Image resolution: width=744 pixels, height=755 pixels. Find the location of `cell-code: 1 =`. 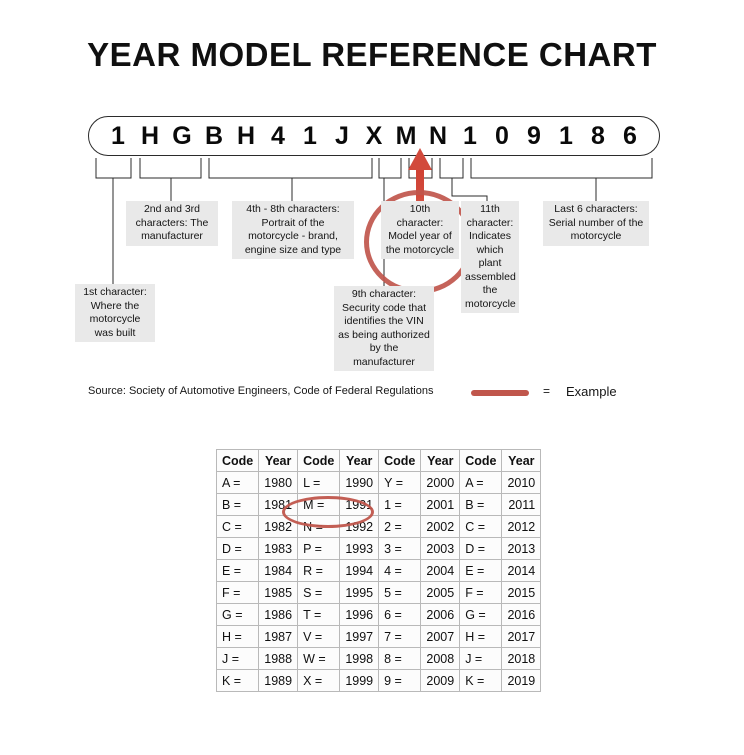

cell-code: 1 = is located at coordinates (400, 504).